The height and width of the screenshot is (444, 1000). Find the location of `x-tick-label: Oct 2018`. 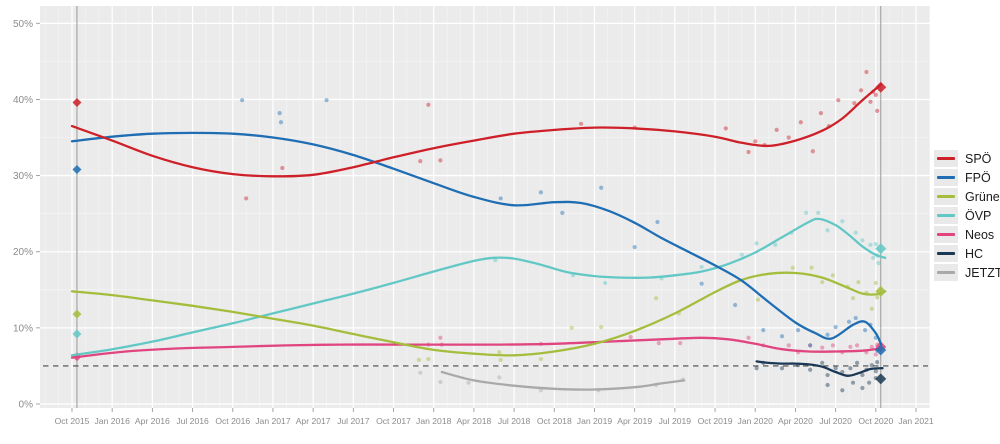

x-tick-label: Oct 2018 is located at coordinates (554, 421).